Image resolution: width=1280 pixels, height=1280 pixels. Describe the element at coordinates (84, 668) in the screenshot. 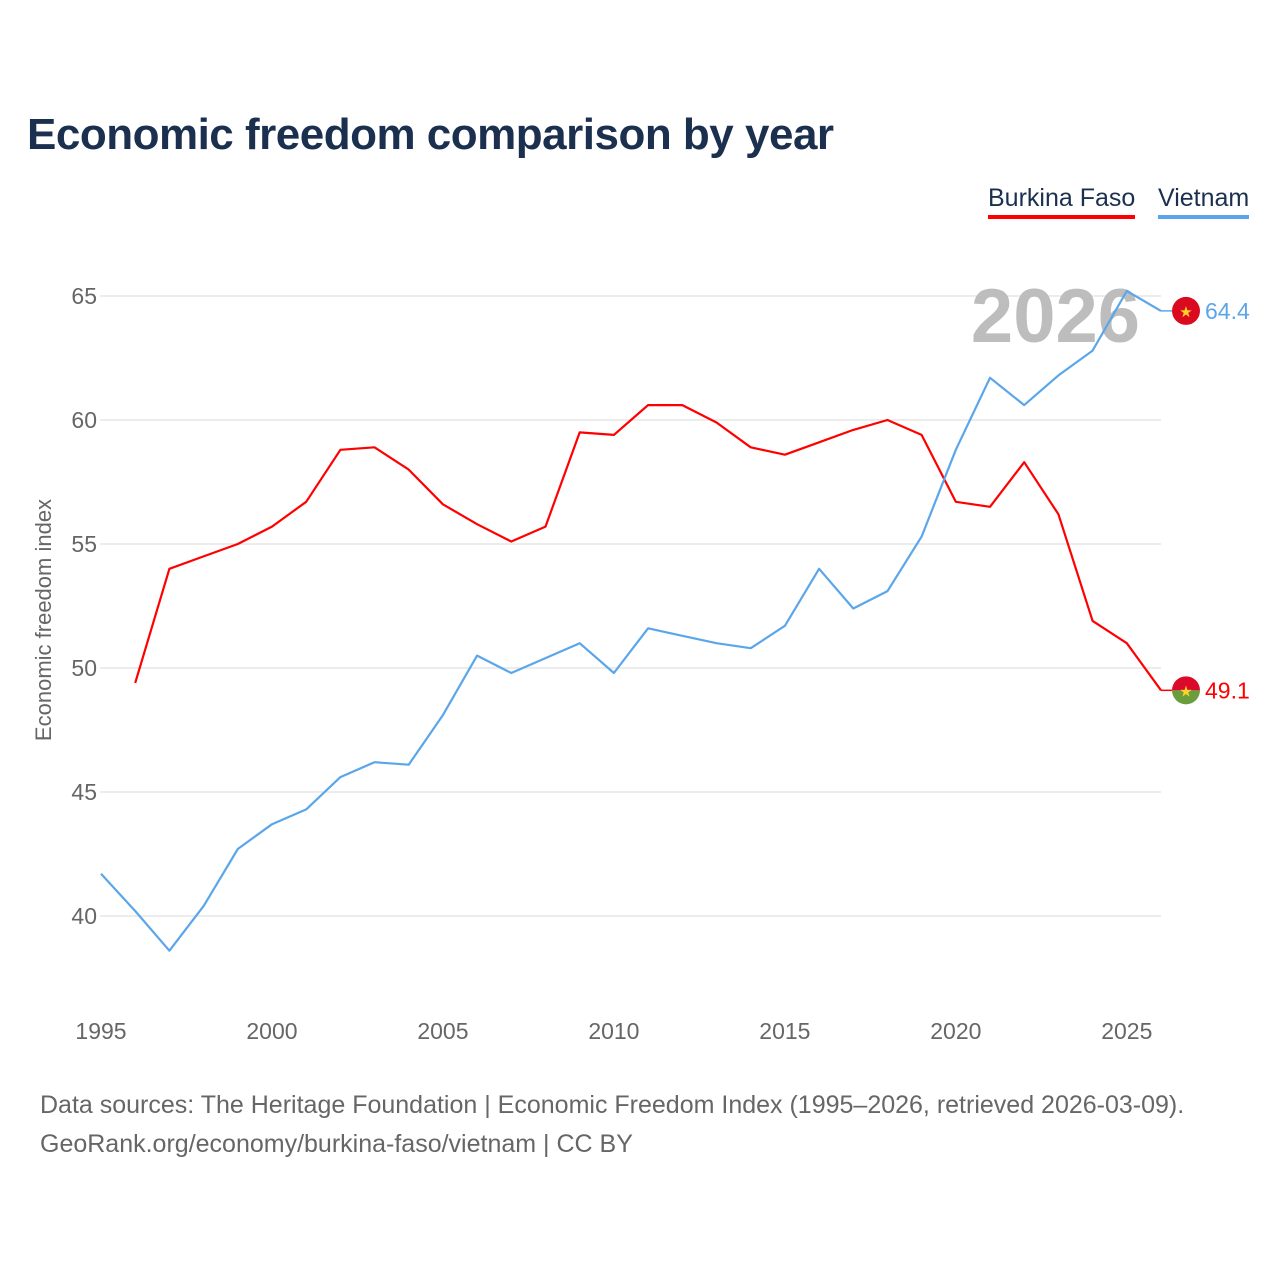

I see `y-tick-label: 50` at that location.